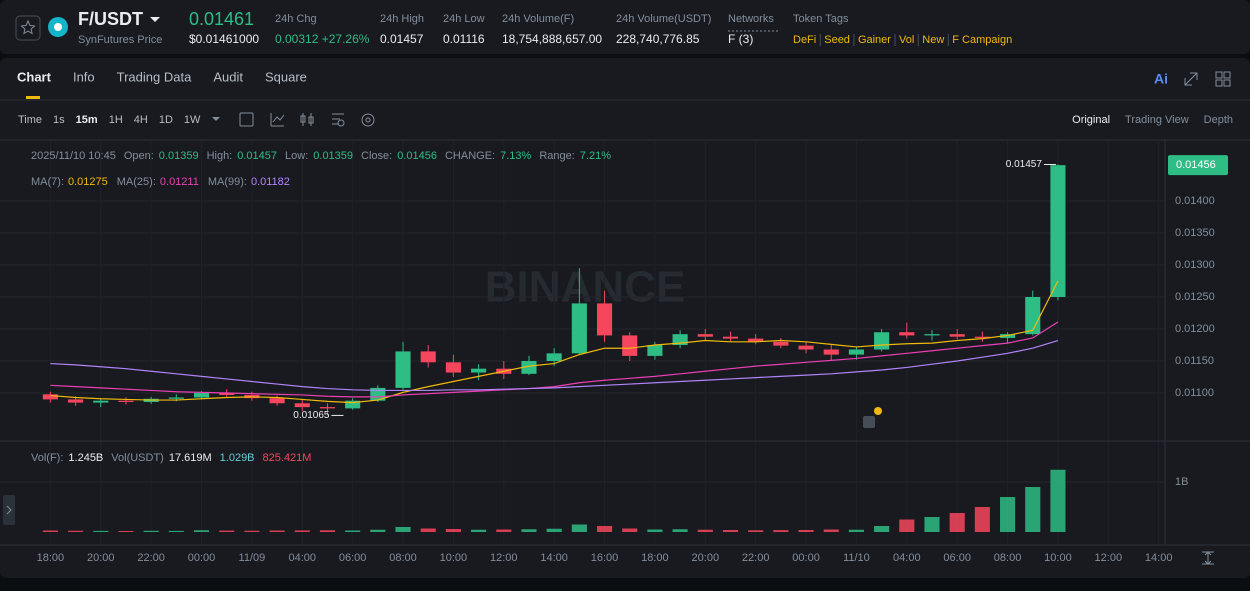 The height and width of the screenshot is (591, 1250). What do you see at coordinates (154, 76) in the screenshot?
I see `tab: Trading Data` at bounding box center [154, 76].